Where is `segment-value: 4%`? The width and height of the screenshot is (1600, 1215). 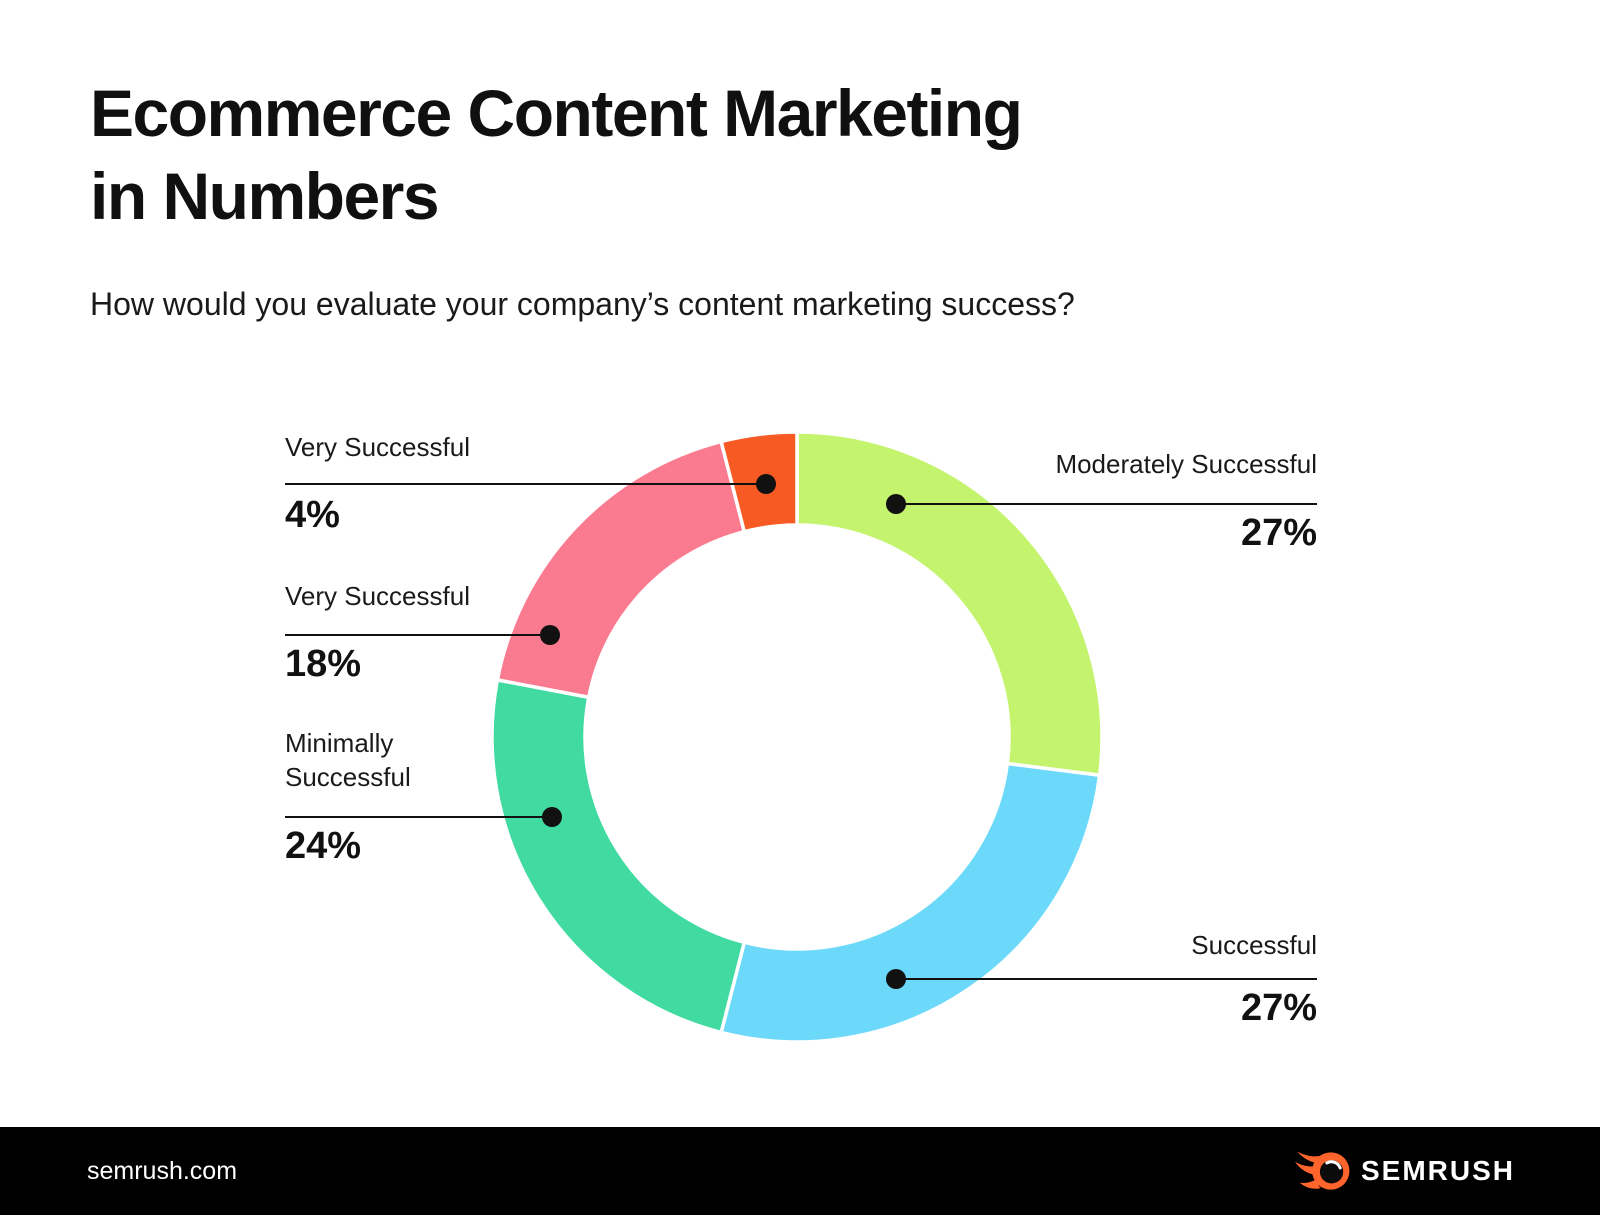 segment-value: 4% is located at coordinates (312, 515).